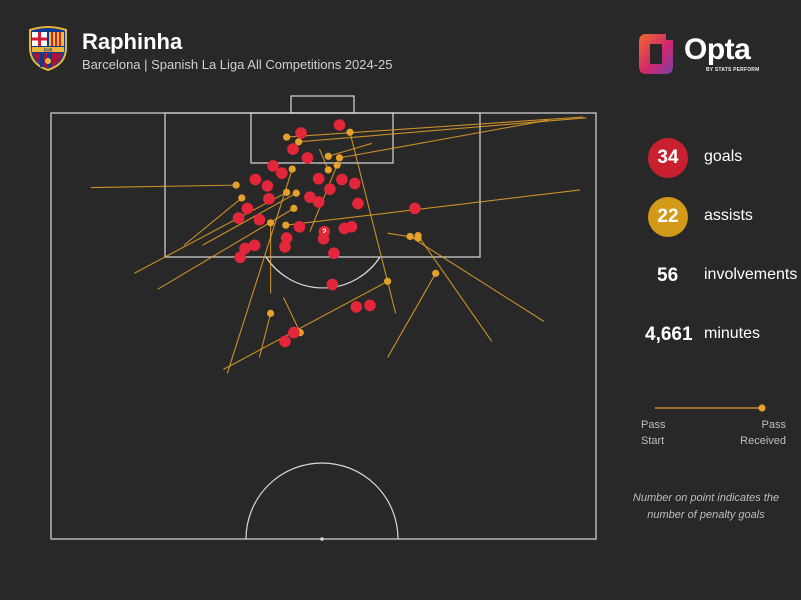  What do you see at coordinates (322, 539) in the screenshot?
I see `centre-spot` at bounding box center [322, 539].